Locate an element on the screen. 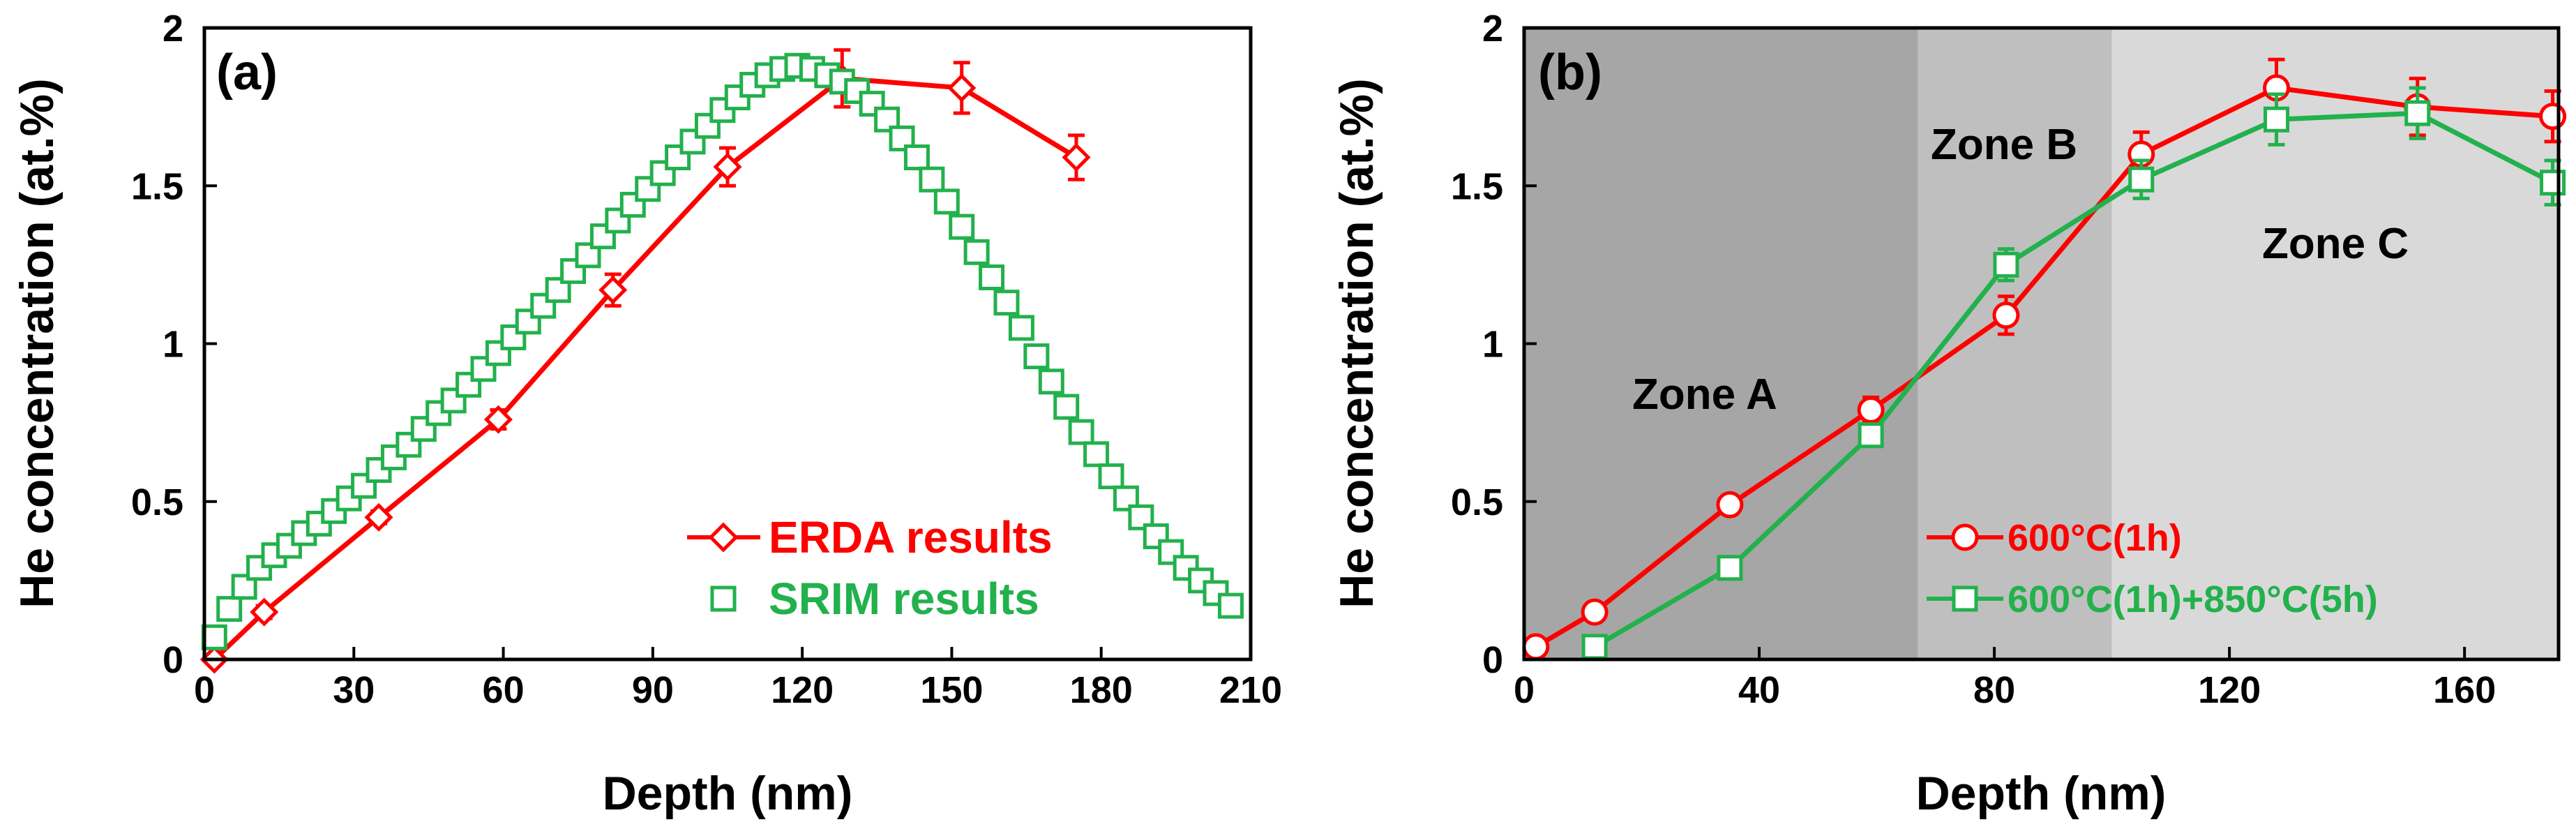  zone-a-label: Zone A is located at coordinates (1704, 395).